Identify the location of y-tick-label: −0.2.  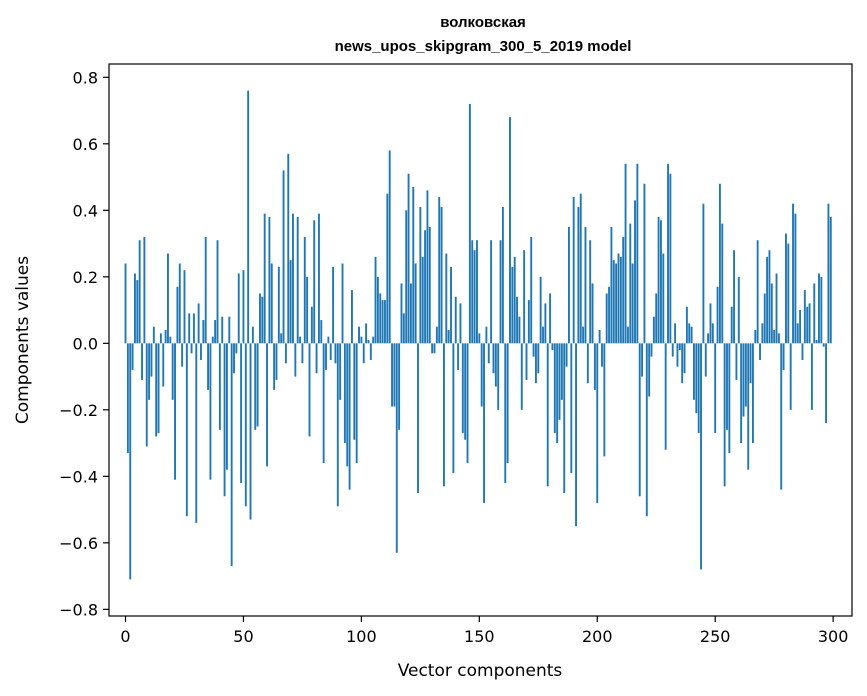
(78, 410).